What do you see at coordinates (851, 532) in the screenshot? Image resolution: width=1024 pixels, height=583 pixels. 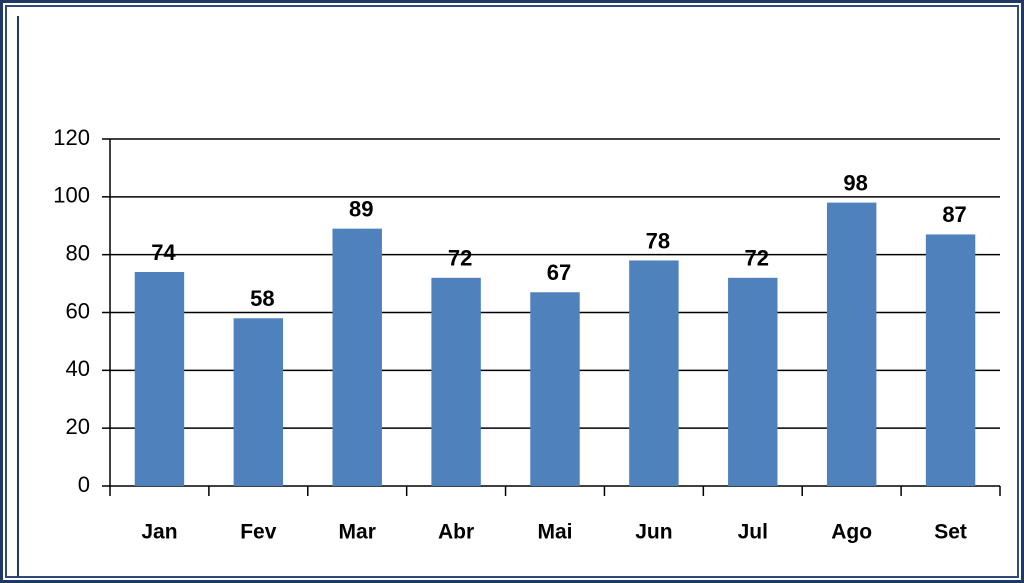 I see `x-tick-label: Ago` at bounding box center [851, 532].